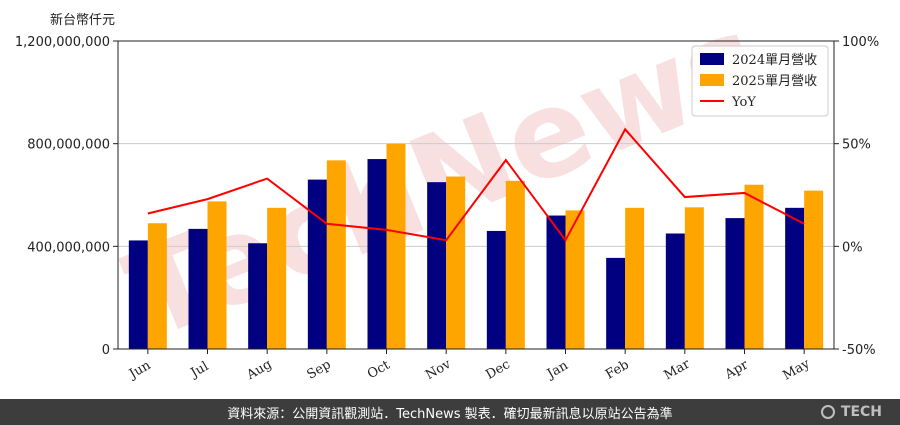 The height and width of the screenshot is (425, 900). I want to click on y-tick-label-right: -50%, so click(859, 350).